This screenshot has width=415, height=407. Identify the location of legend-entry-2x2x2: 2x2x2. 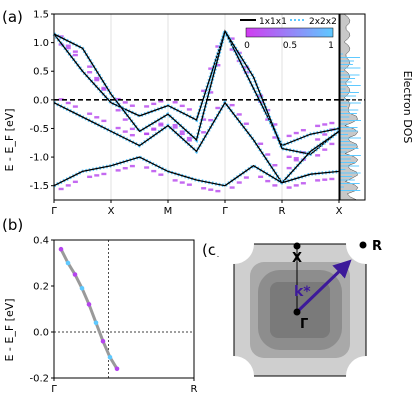
(323, 22).